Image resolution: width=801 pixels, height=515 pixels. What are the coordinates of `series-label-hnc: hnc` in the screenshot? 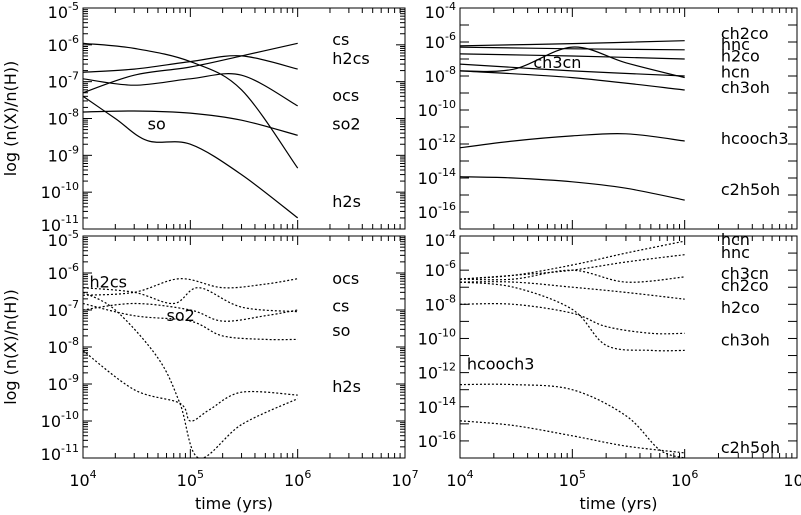 It's located at (735, 252).